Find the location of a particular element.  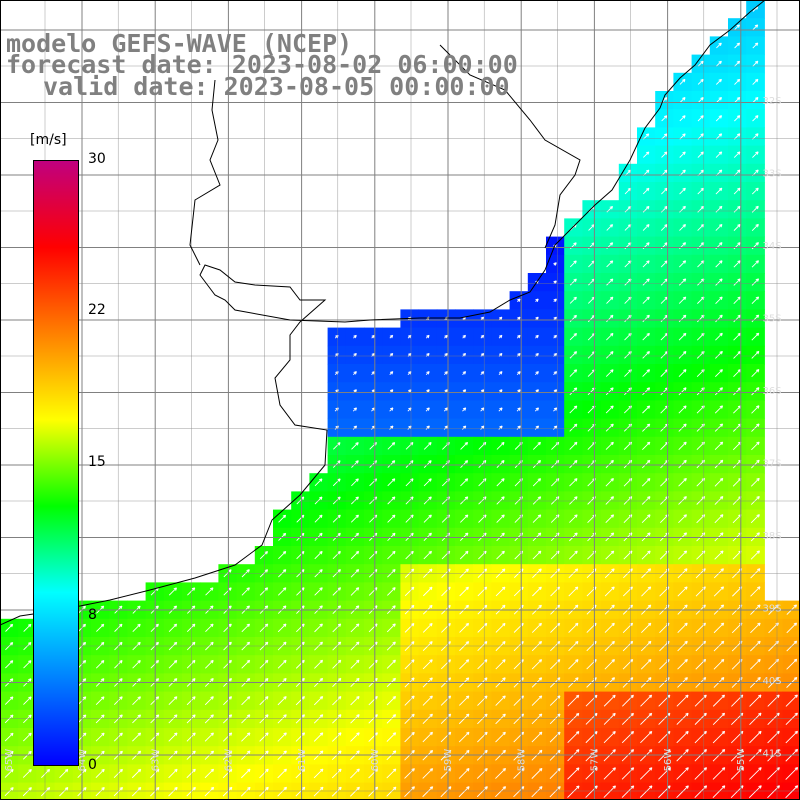

model-title: modelo GEFS-WAVE (NCEP) is located at coordinates (179, 43).